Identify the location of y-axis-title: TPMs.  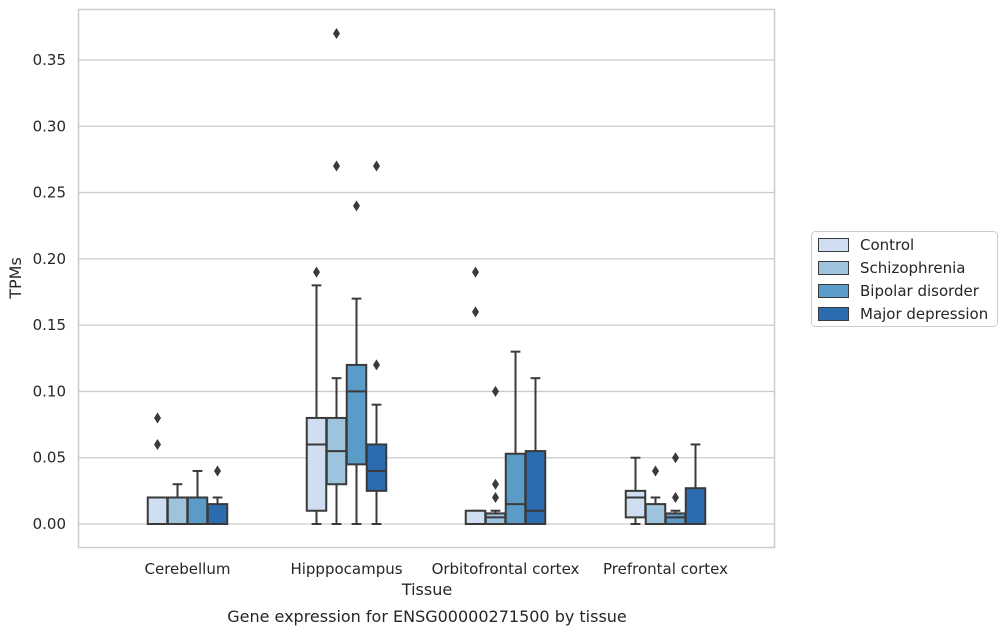
(15, 278).